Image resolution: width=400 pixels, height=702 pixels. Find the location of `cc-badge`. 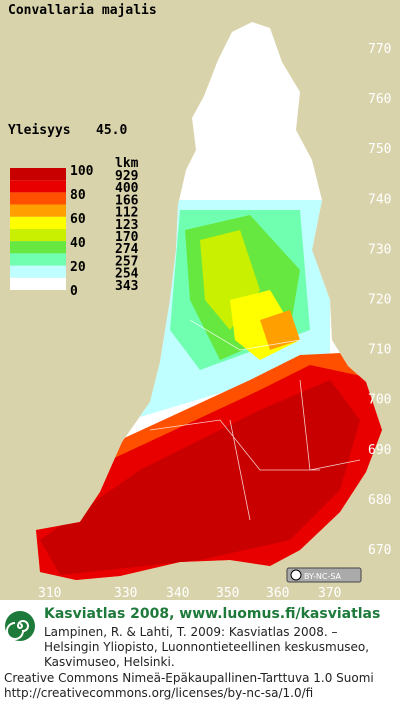

cc-badge is located at coordinates (324, 575).